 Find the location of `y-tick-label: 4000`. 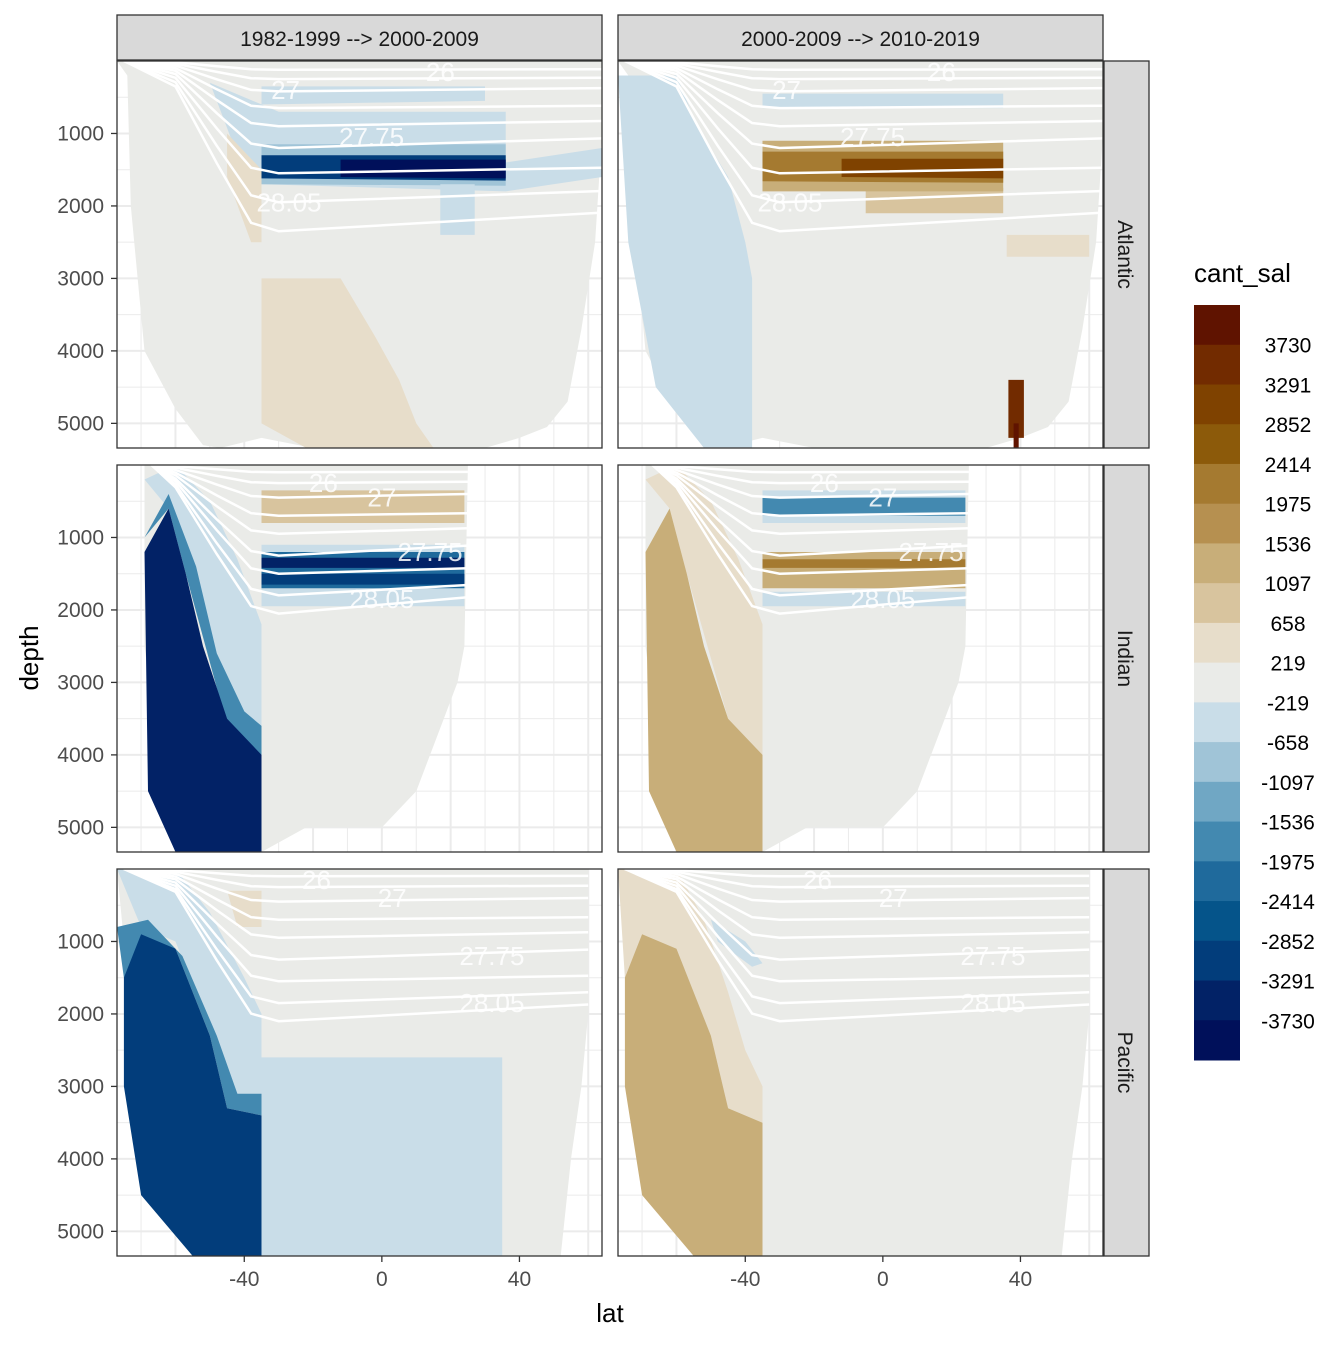

y-tick-label: 4000 is located at coordinates (80, 755).